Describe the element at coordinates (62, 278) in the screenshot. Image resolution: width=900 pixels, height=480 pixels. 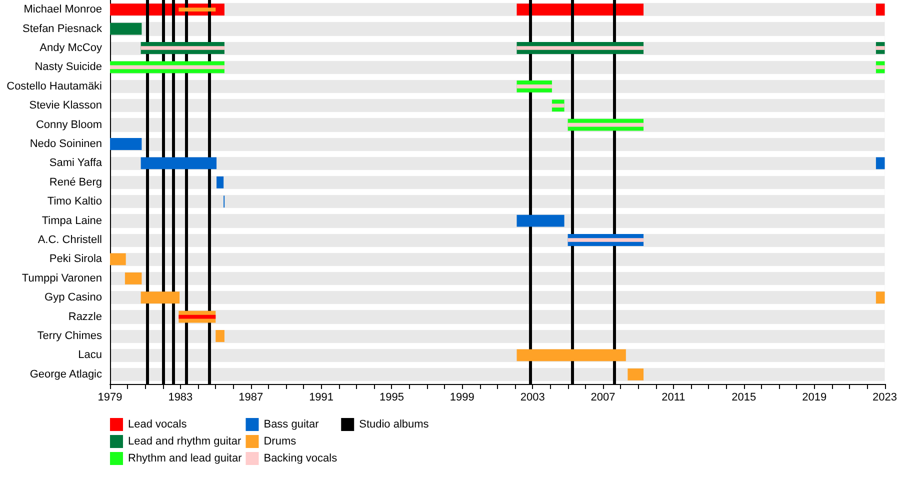
I see `y-tick-label: Tumppi Varonen` at that location.